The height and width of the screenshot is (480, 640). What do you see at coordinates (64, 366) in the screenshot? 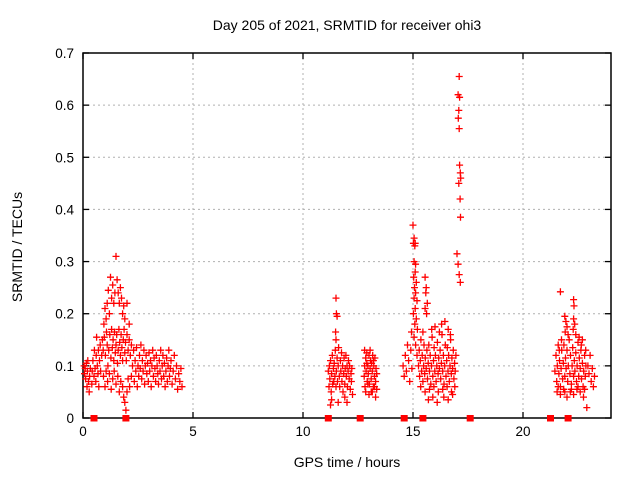
I see `y-tick-label: 0.1` at bounding box center [64, 366].